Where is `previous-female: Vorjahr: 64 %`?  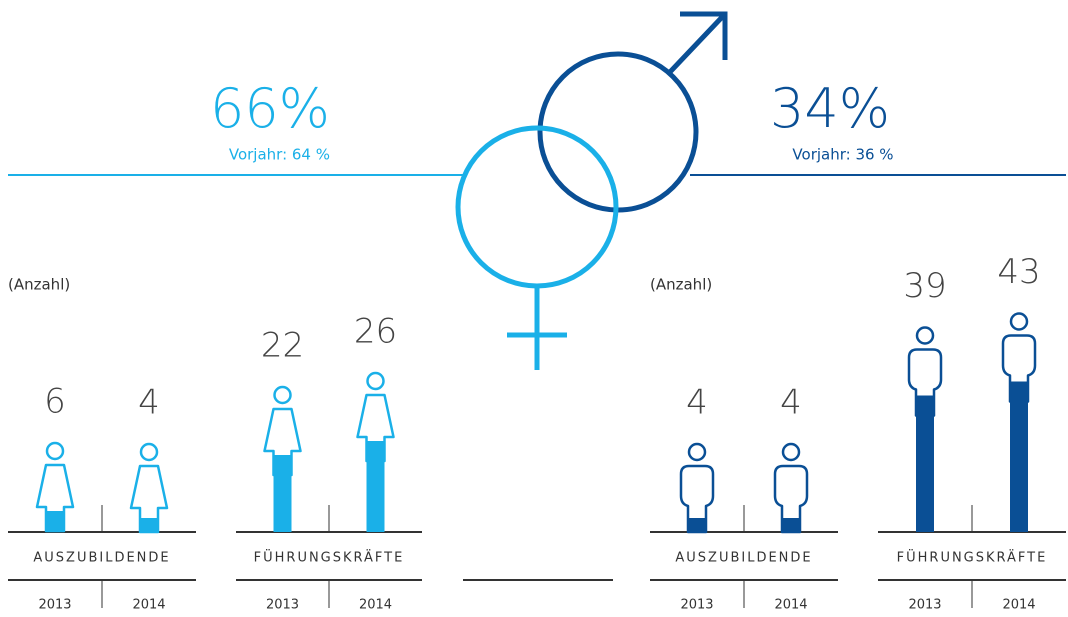 previous-female: Vorjahr: 64 % is located at coordinates (279, 155).